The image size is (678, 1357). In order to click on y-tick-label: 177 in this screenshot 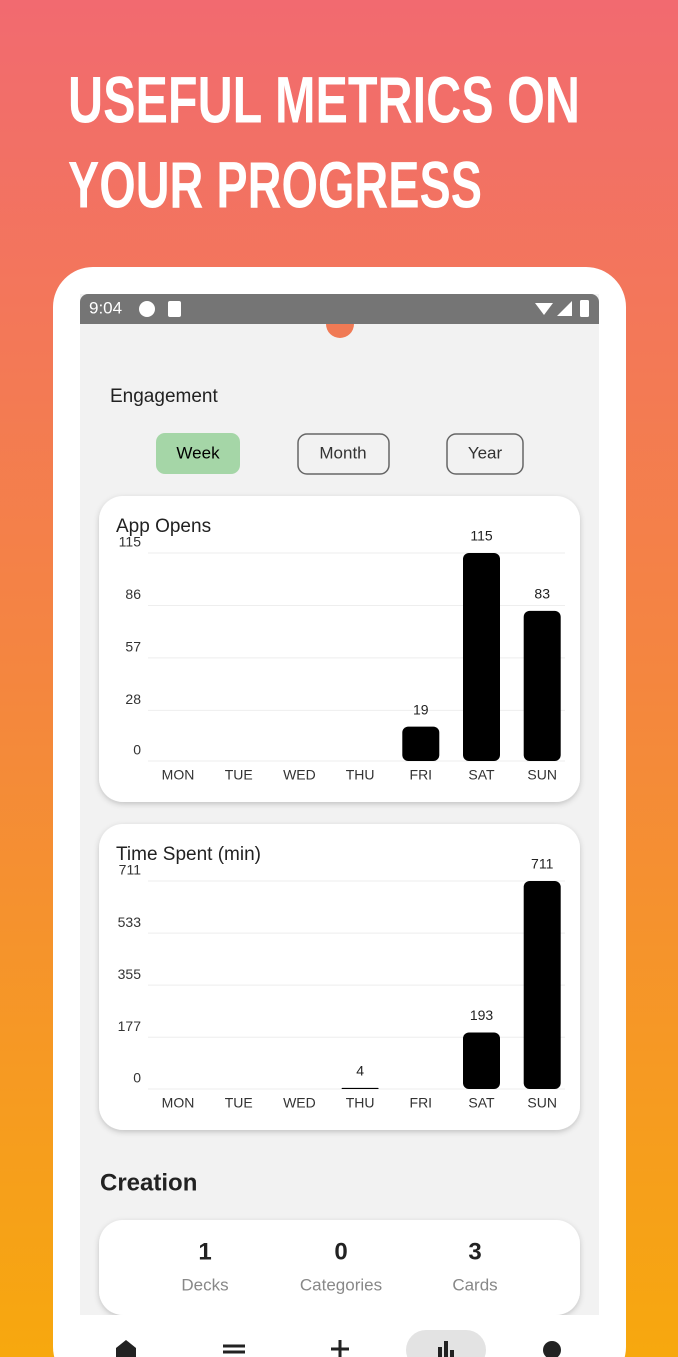, I will do `click(130, 1026)`.